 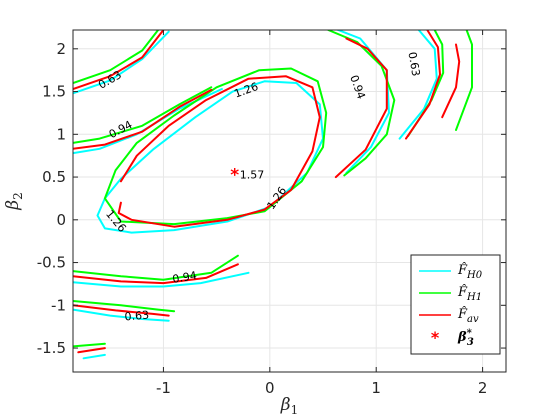 I want to click on y-tick-label: -1, so click(x=58, y=305).